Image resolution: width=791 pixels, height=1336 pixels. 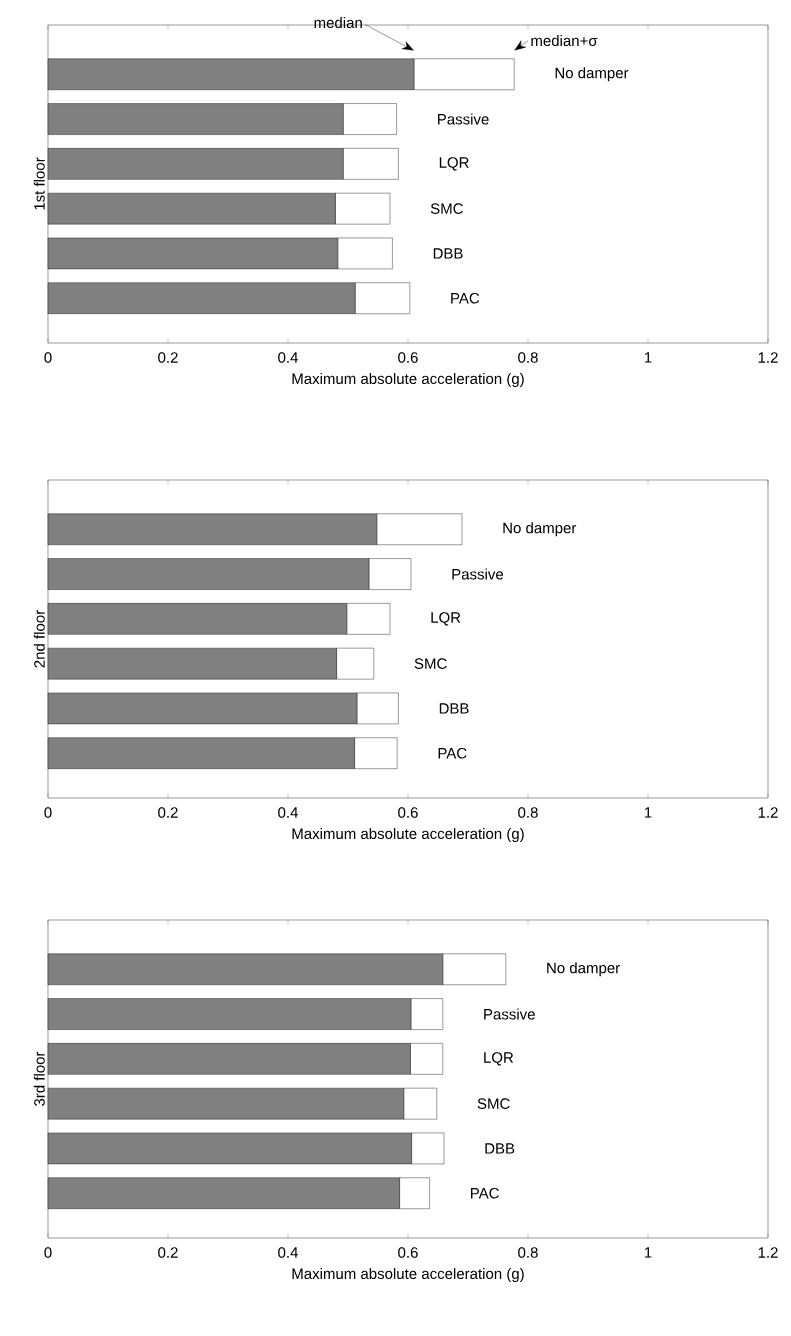 What do you see at coordinates (39, 639) in the screenshot?
I see `y-axis-title: 2nd floor` at bounding box center [39, 639].